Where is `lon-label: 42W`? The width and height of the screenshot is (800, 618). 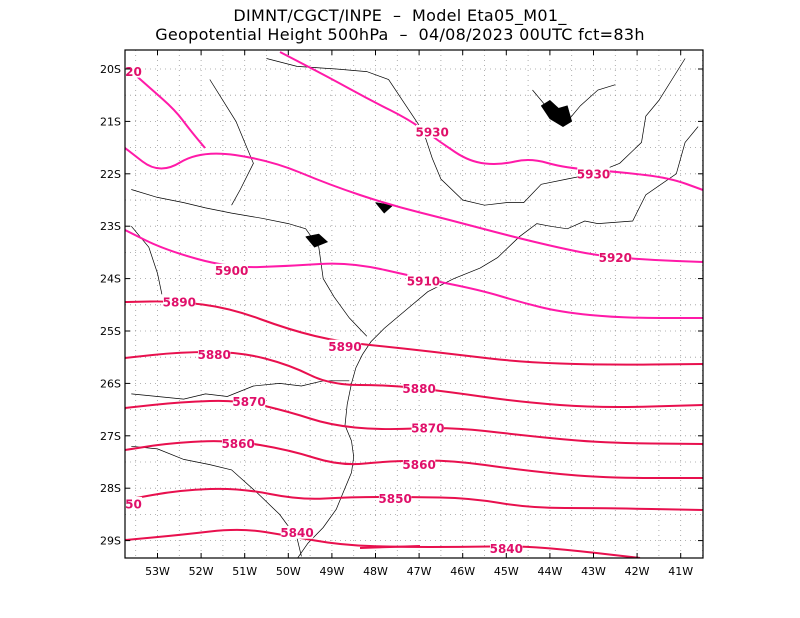
lon-label: 42W is located at coordinates (637, 571).